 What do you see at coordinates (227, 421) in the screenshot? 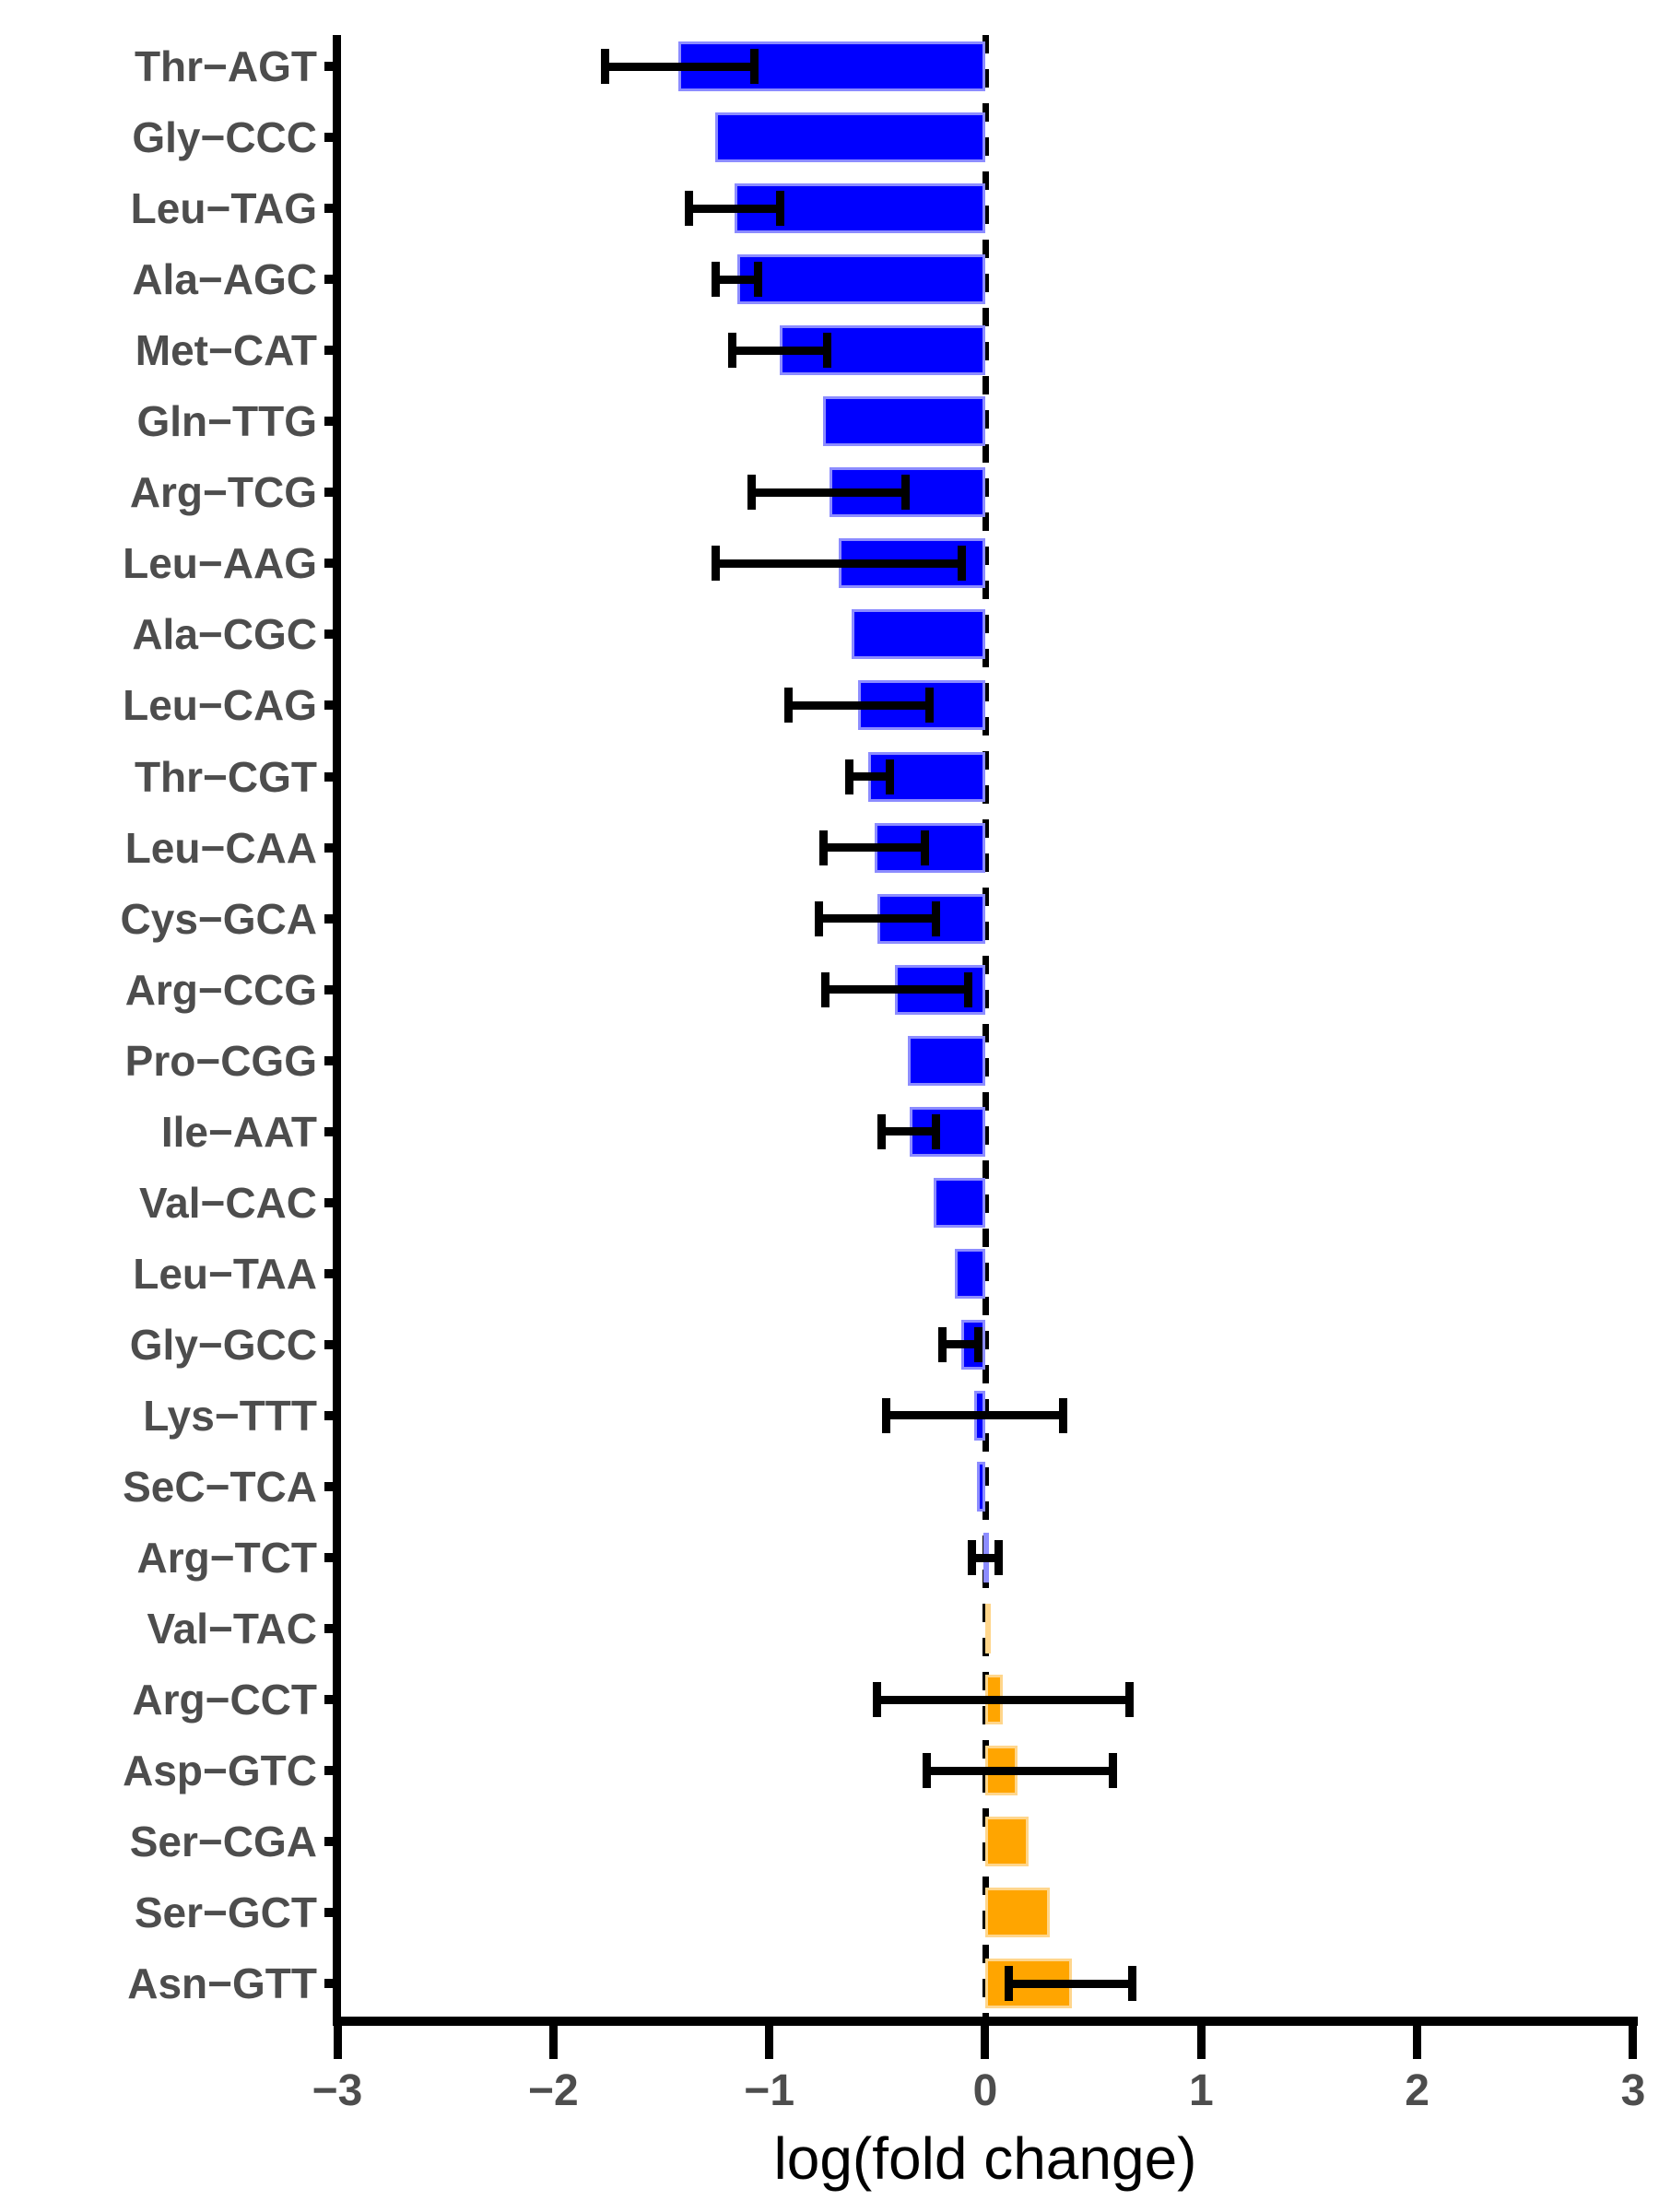
I see `category-label: Gln−TTG` at bounding box center [227, 421].